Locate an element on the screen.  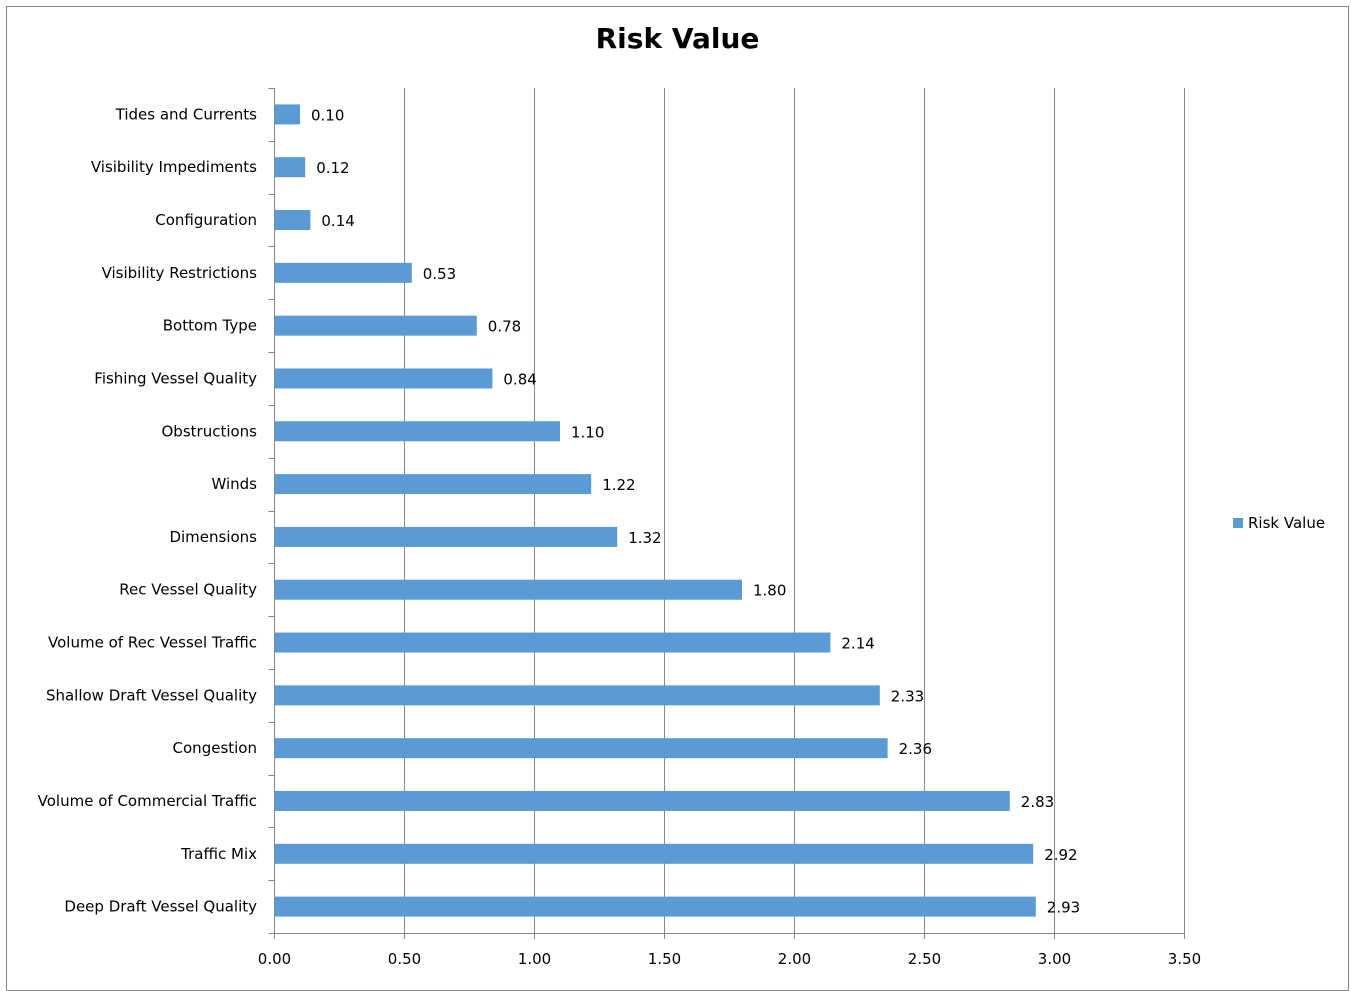
category-label: Bottom Type is located at coordinates (210, 326).